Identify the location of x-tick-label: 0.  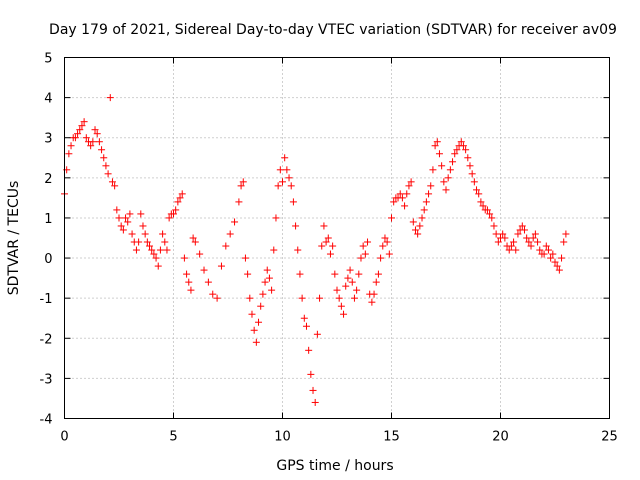
(64, 437).